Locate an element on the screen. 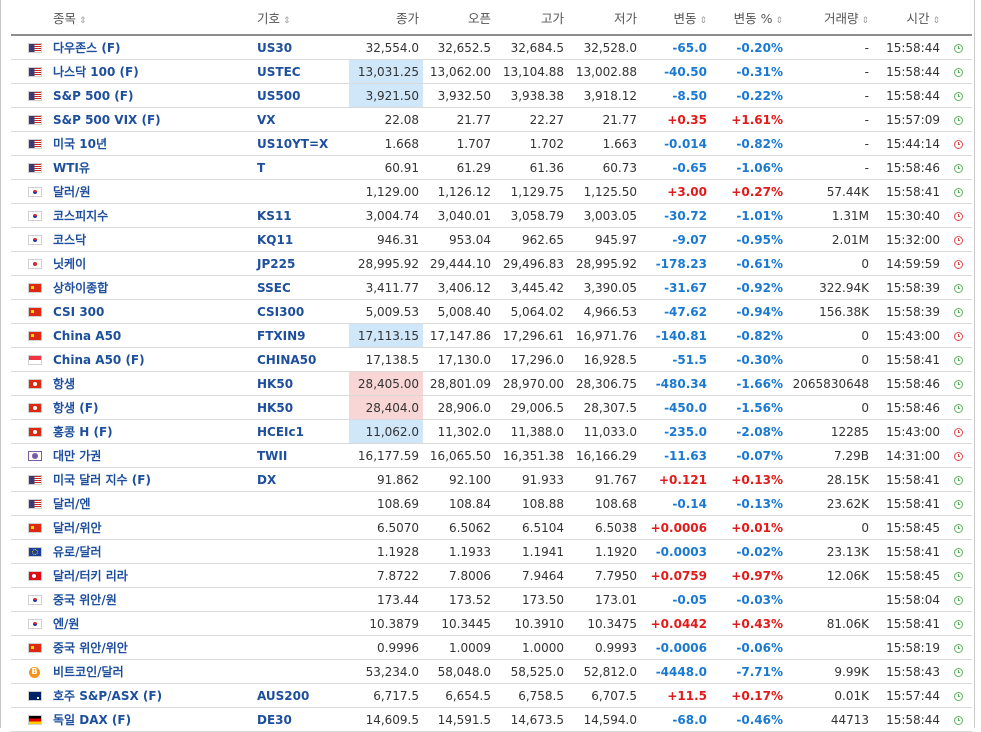 The height and width of the screenshot is (732, 981). instrument-name-link: WTI유 is located at coordinates (151, 167).